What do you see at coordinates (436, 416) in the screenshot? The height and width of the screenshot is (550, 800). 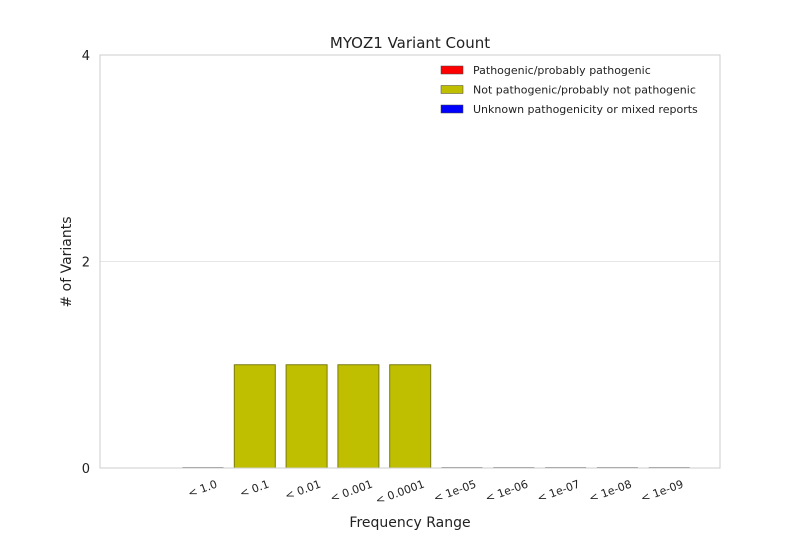 I see `bars` at bounding box center [436, 416].